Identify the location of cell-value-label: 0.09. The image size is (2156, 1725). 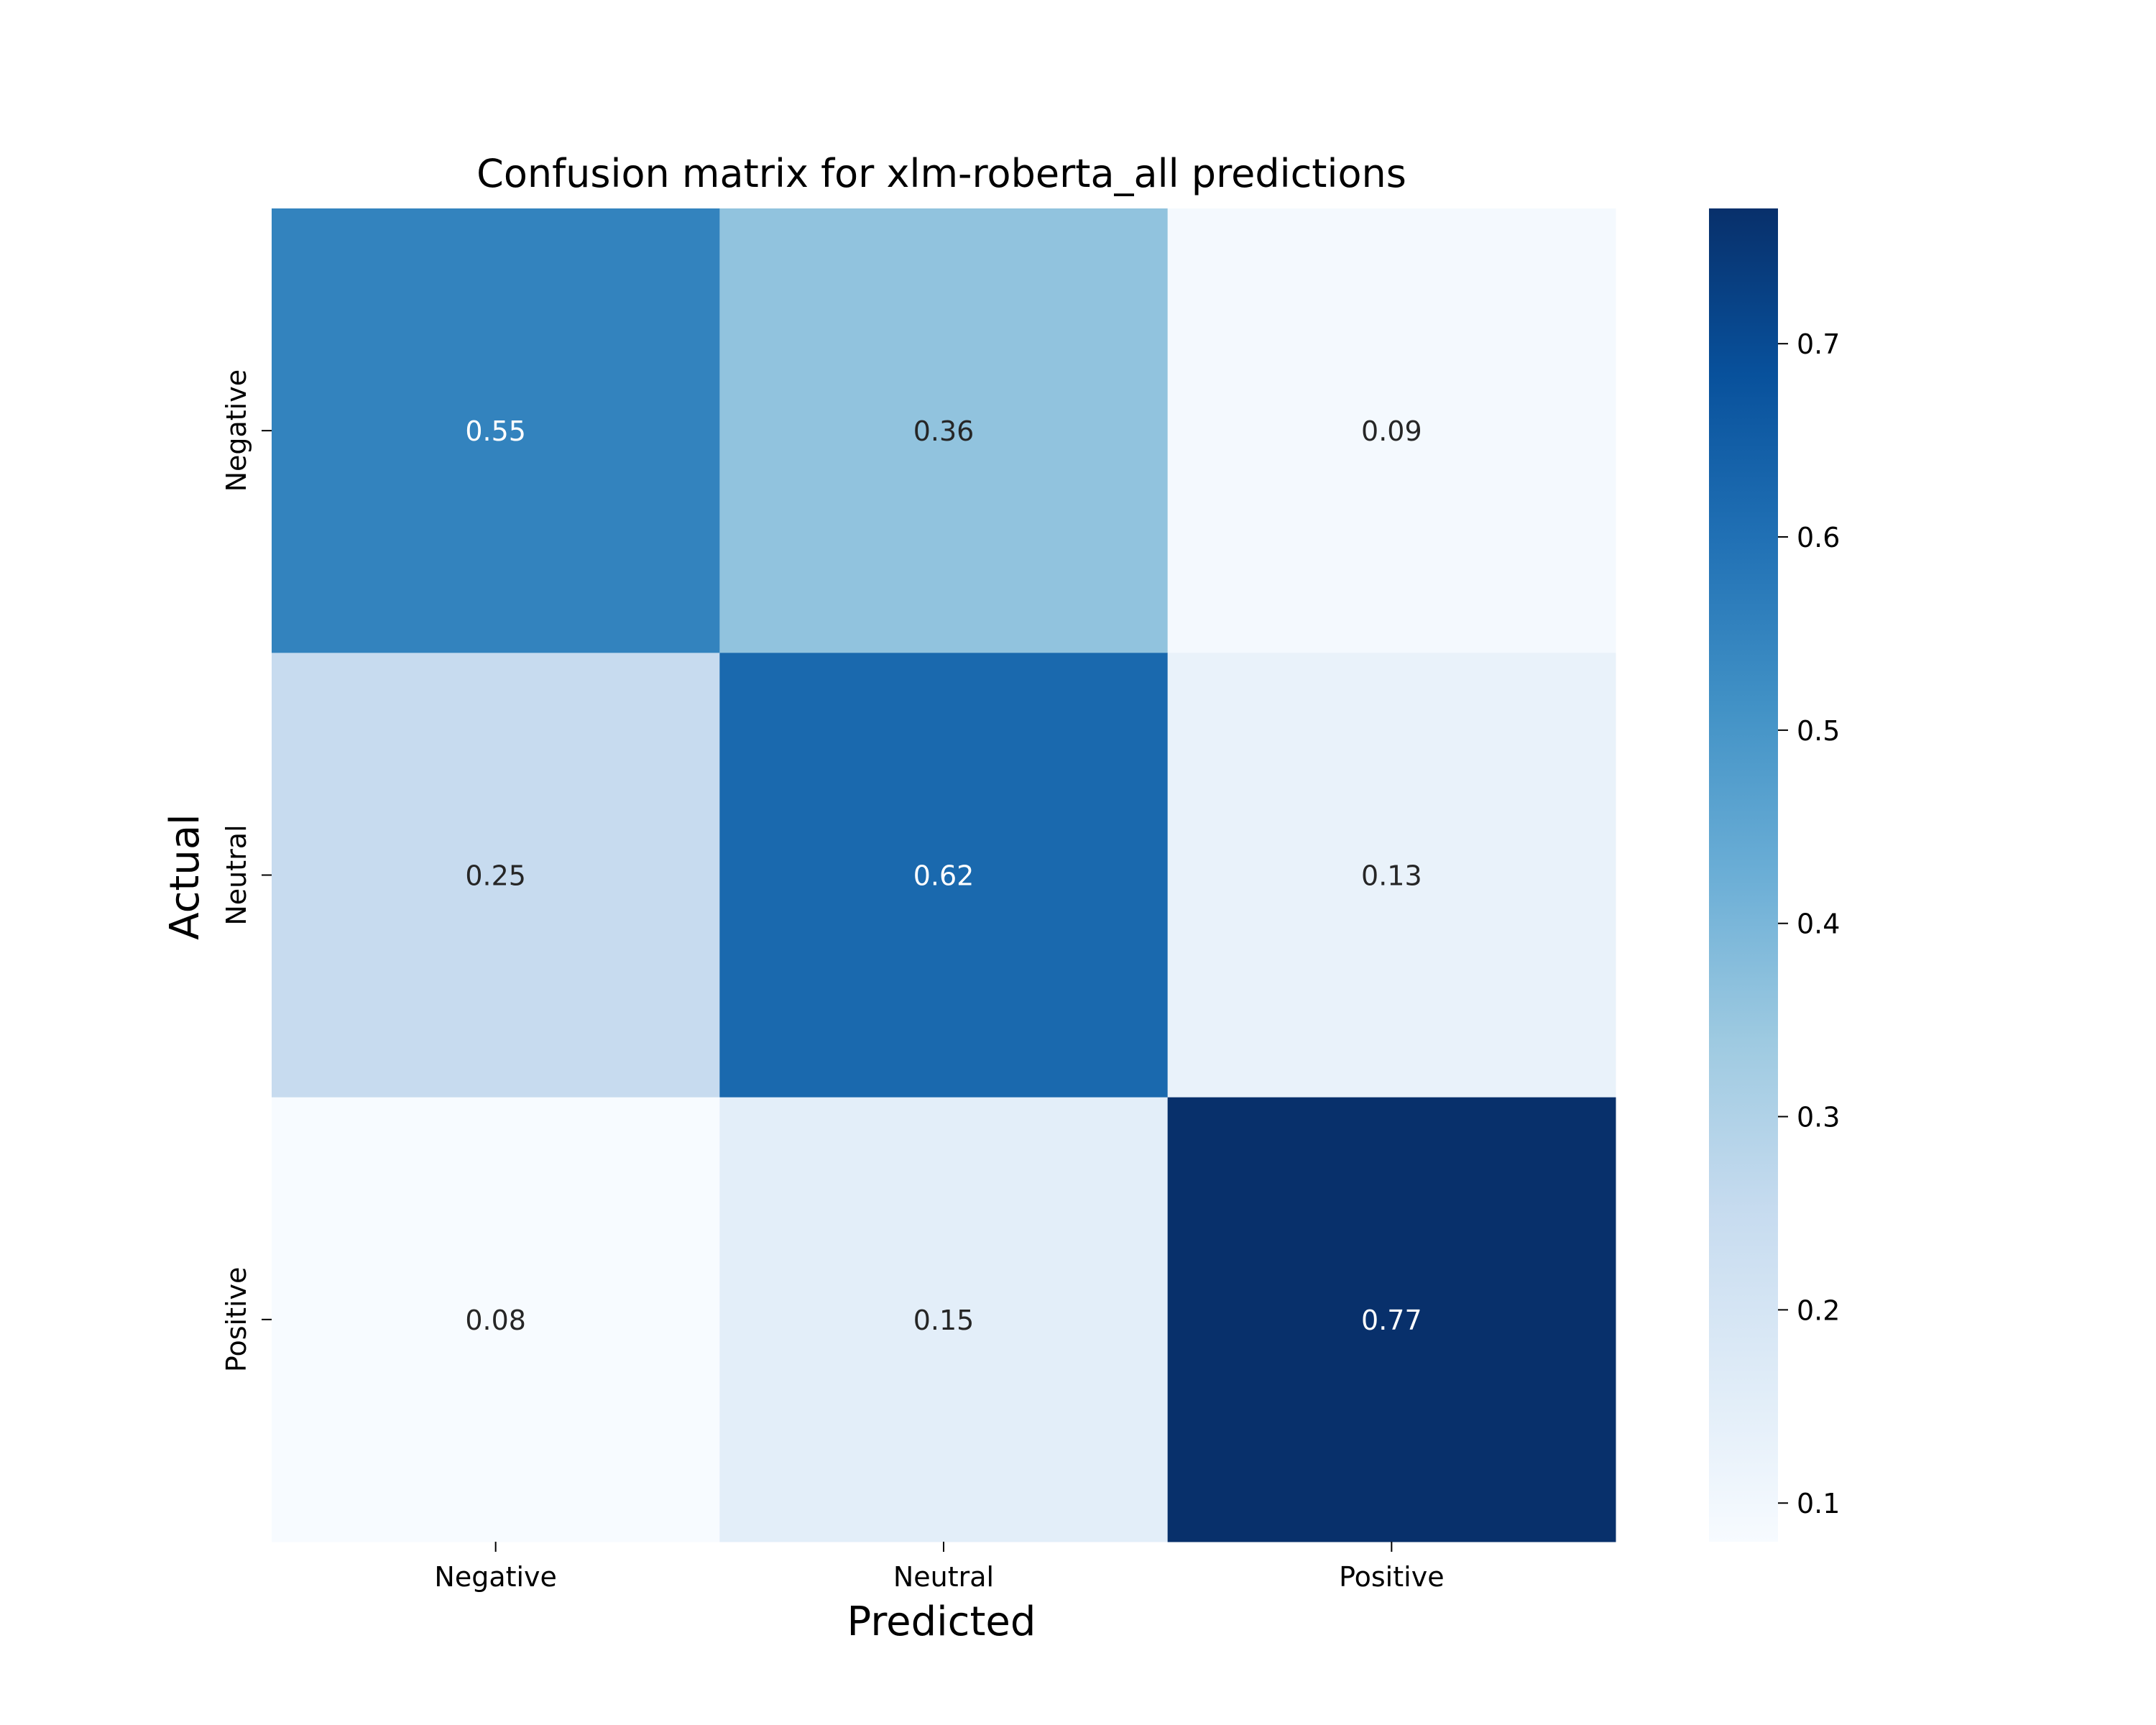
(1392, 431).